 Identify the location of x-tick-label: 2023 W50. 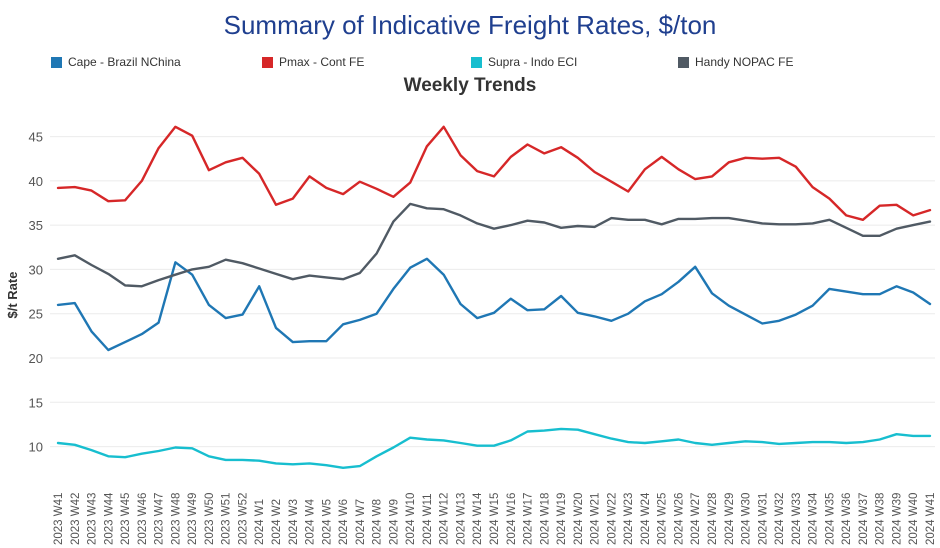
(210, 519).